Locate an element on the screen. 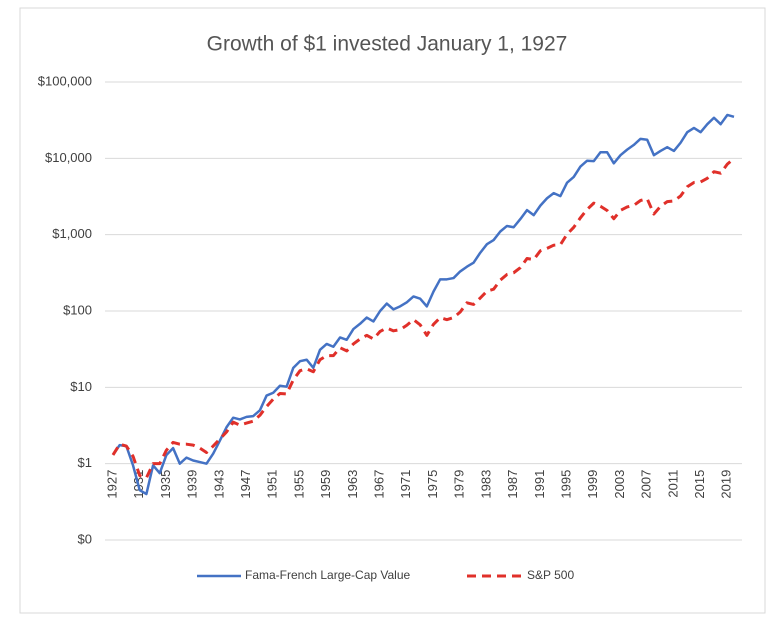  chart-title: Growth of $1 invested January 1, 1927 is located at coordinates (387, 44).